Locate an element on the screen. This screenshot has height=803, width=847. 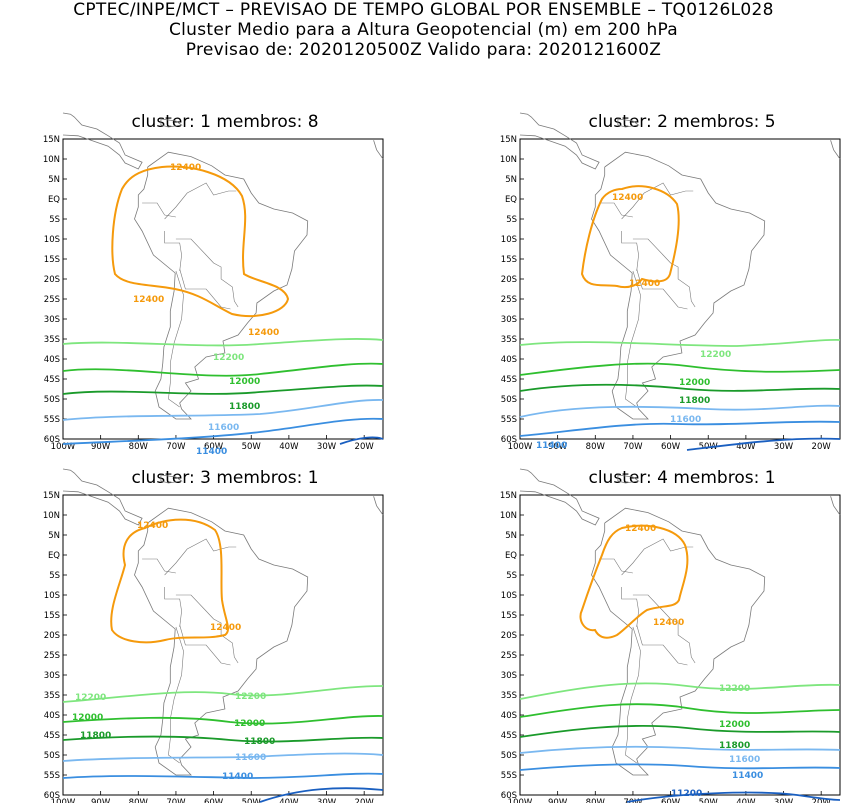
lat-tick-label: 25S is located at coordinates (509, 656).